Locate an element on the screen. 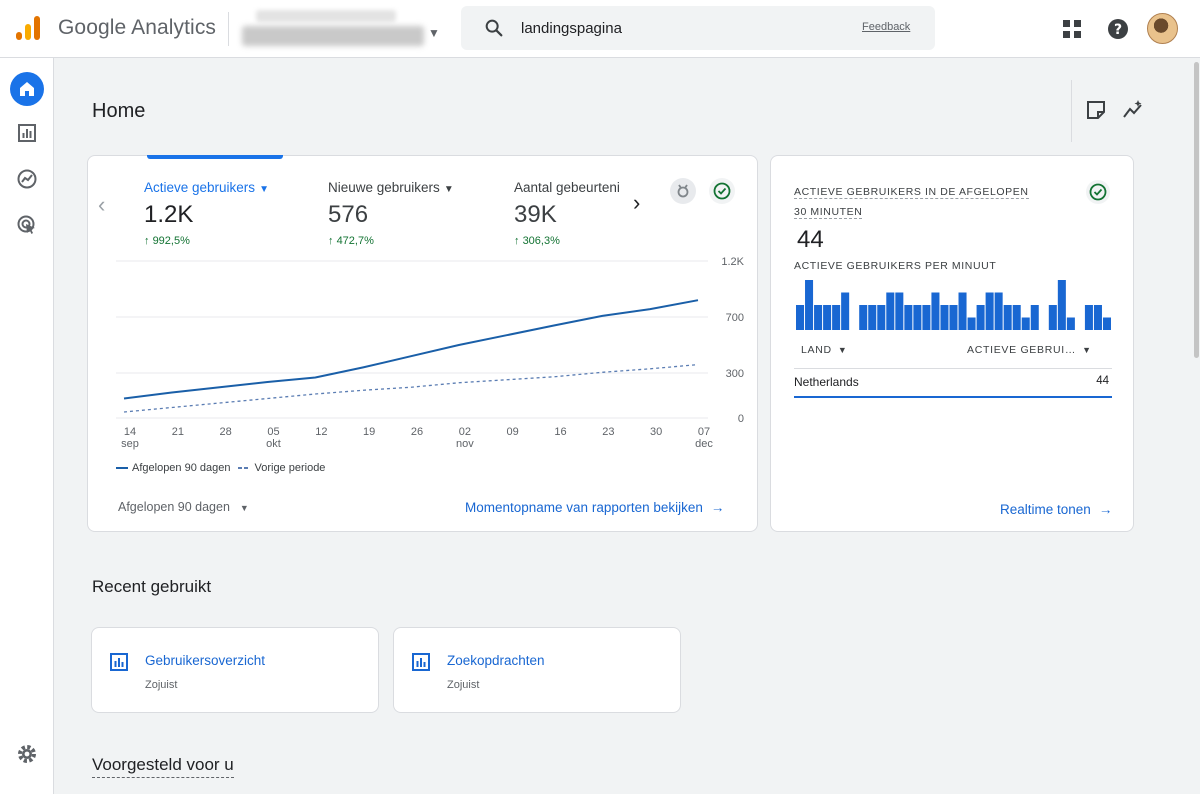  feedback-link: Feedback is located at coordinates (886, 27).